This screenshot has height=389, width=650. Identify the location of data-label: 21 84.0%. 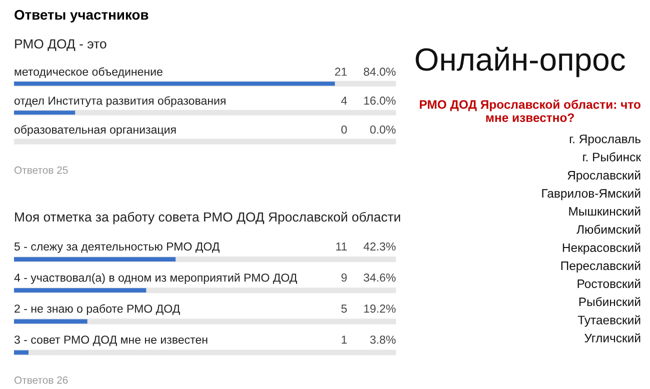
(365, 72).